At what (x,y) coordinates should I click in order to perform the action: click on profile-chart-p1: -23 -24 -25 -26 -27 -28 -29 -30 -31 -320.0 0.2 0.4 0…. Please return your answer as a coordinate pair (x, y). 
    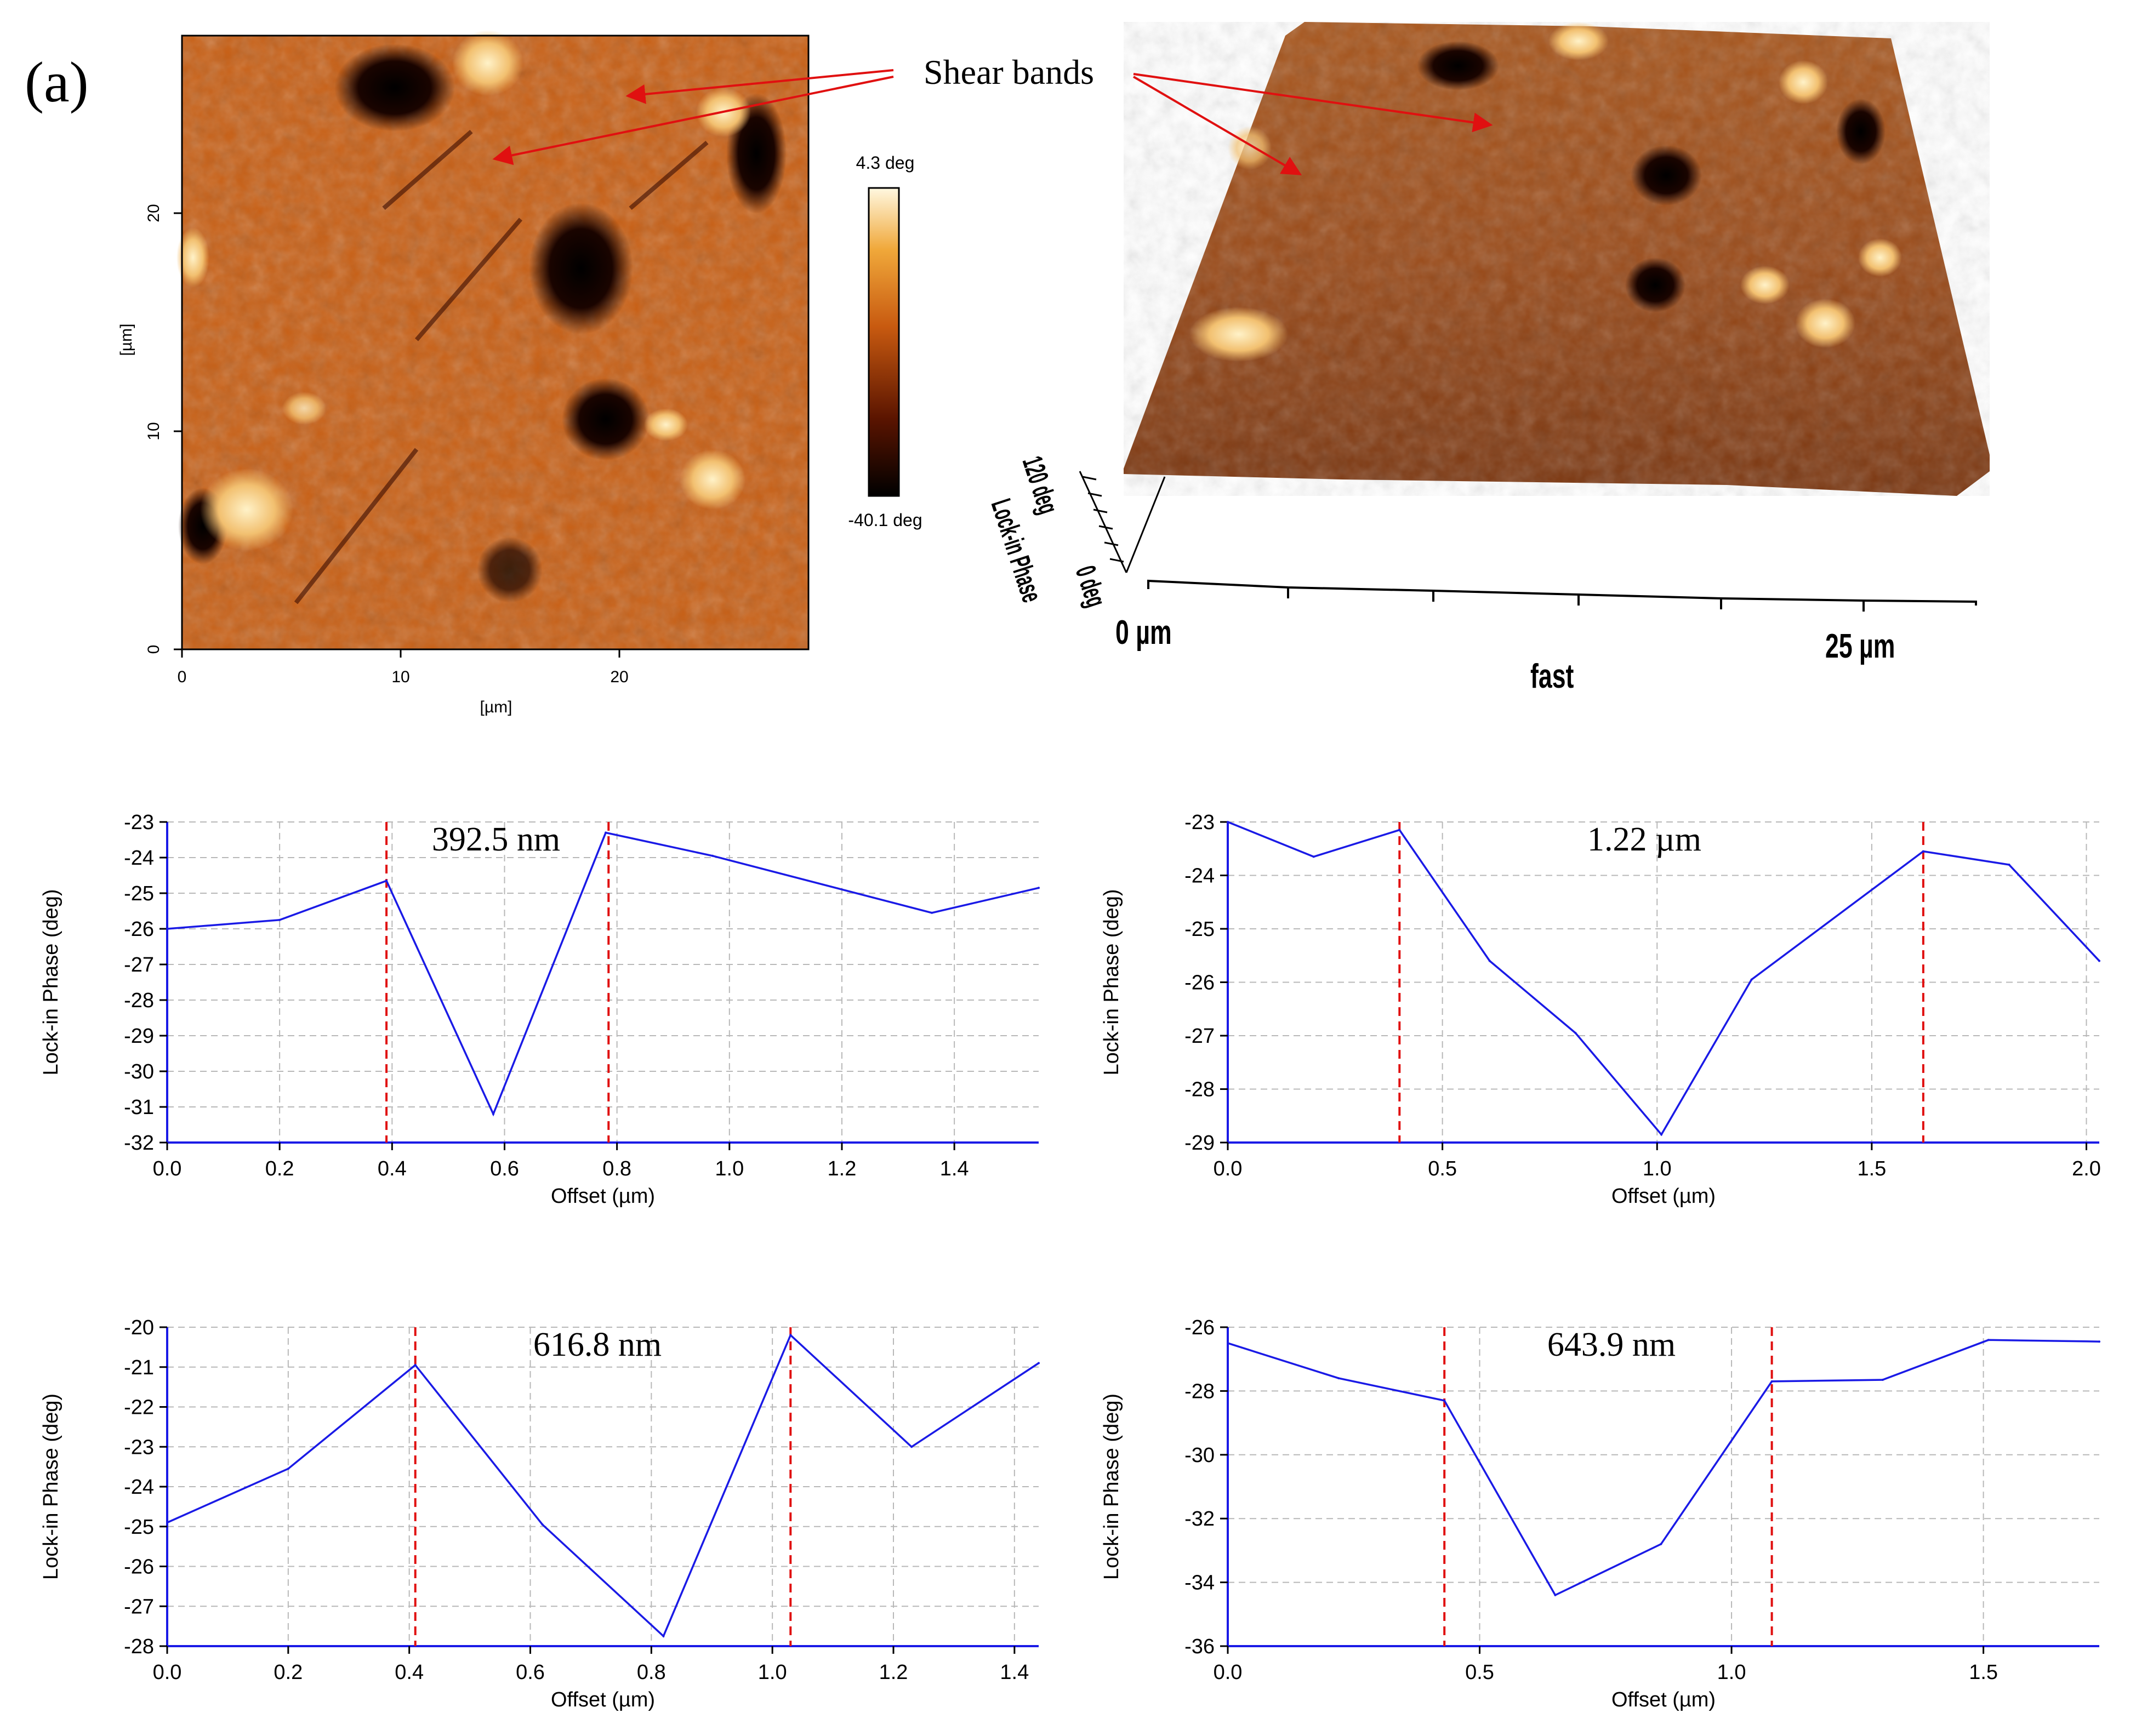
    Looking at the image, I should click on (539, 1009).